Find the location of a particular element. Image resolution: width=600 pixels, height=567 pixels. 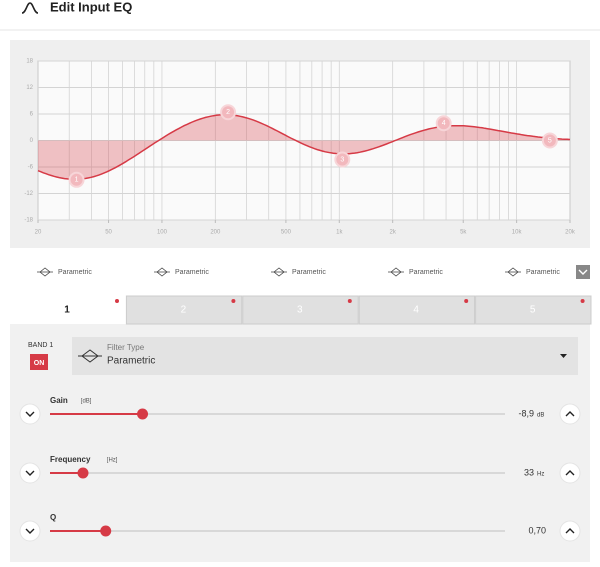

y-tick-label: 6 is located at coordinates (32, 115).